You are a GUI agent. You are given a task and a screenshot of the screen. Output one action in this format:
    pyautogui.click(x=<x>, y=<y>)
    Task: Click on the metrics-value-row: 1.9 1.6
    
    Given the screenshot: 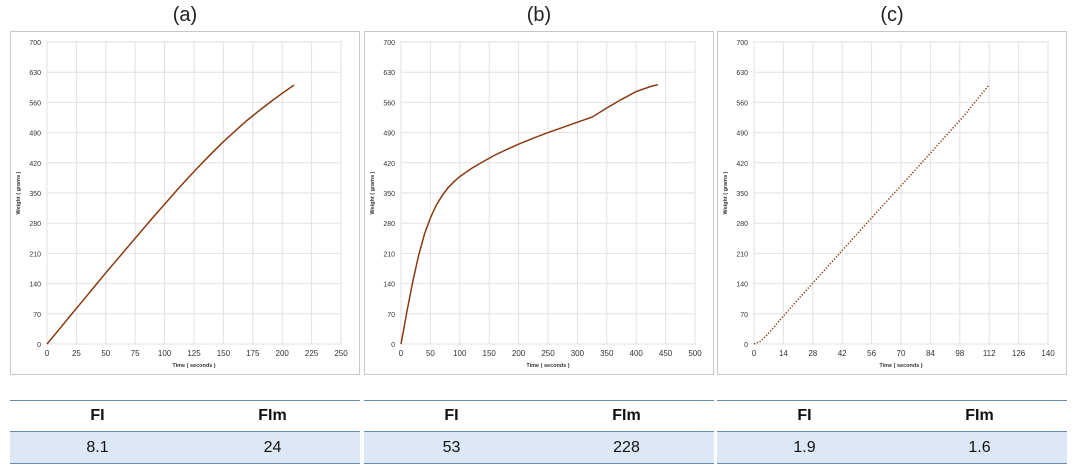 What is the action you would take?
    pyautogui.click(x=892, y=447)
    